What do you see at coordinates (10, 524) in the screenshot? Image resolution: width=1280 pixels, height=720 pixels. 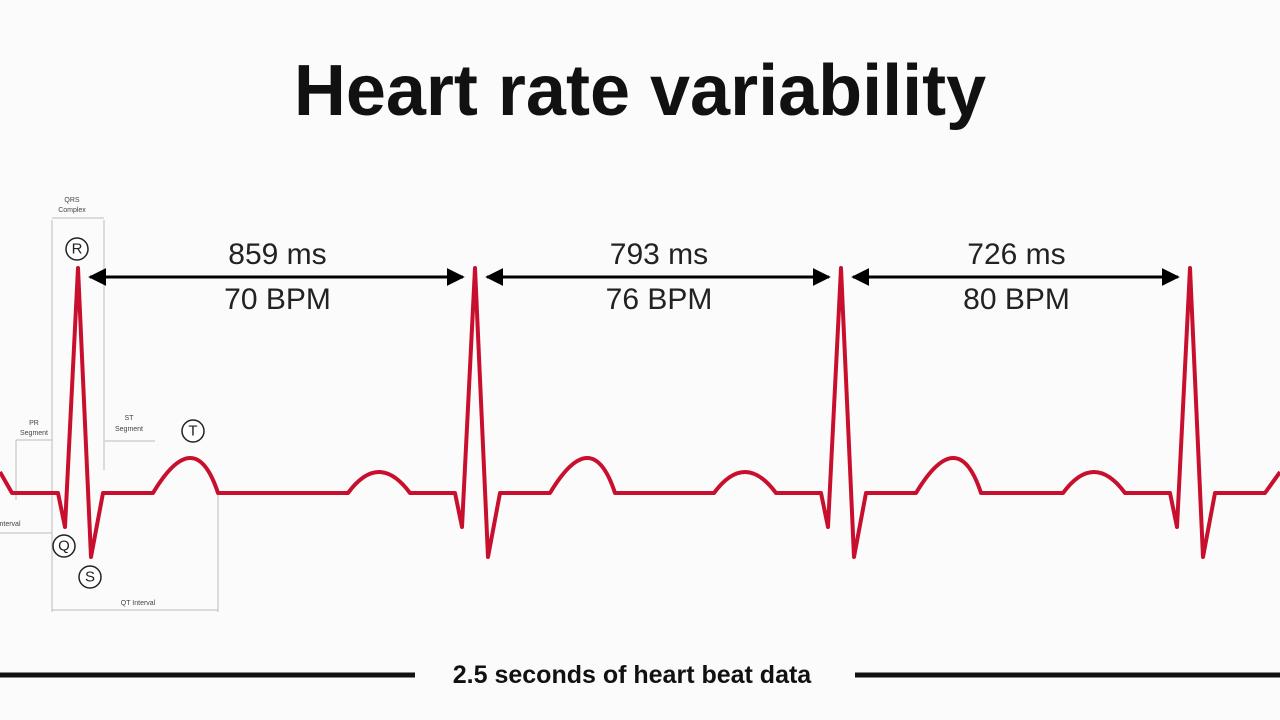 I see `annotation: nterval` at bounding box center [10, 524].